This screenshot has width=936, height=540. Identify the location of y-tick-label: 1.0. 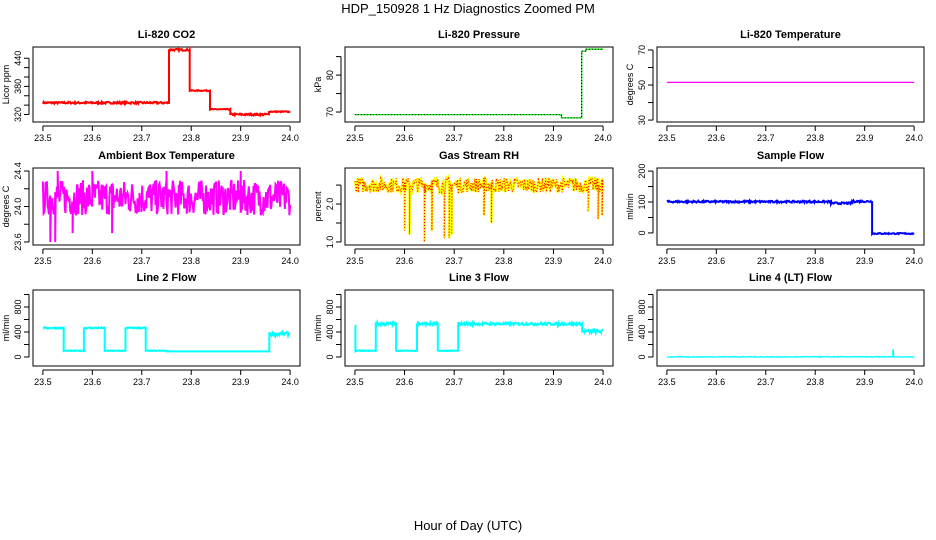
(330, 242).